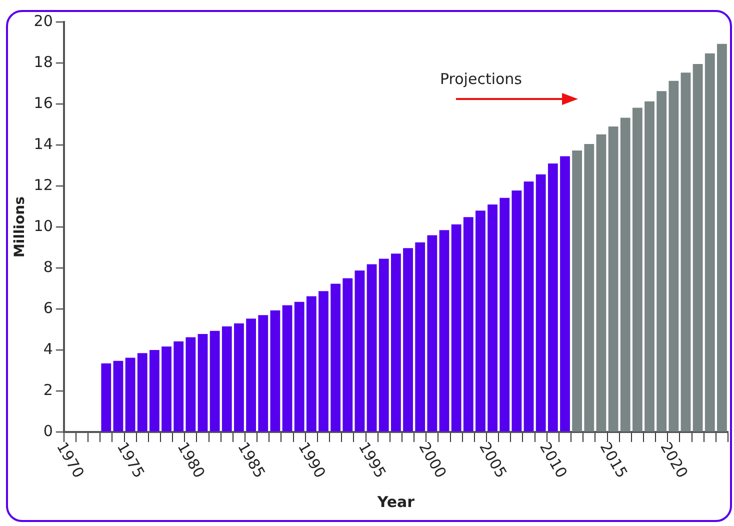 This screenshot has height=526, width=734. I want to click on annotation: Projections, so click(481, 79).